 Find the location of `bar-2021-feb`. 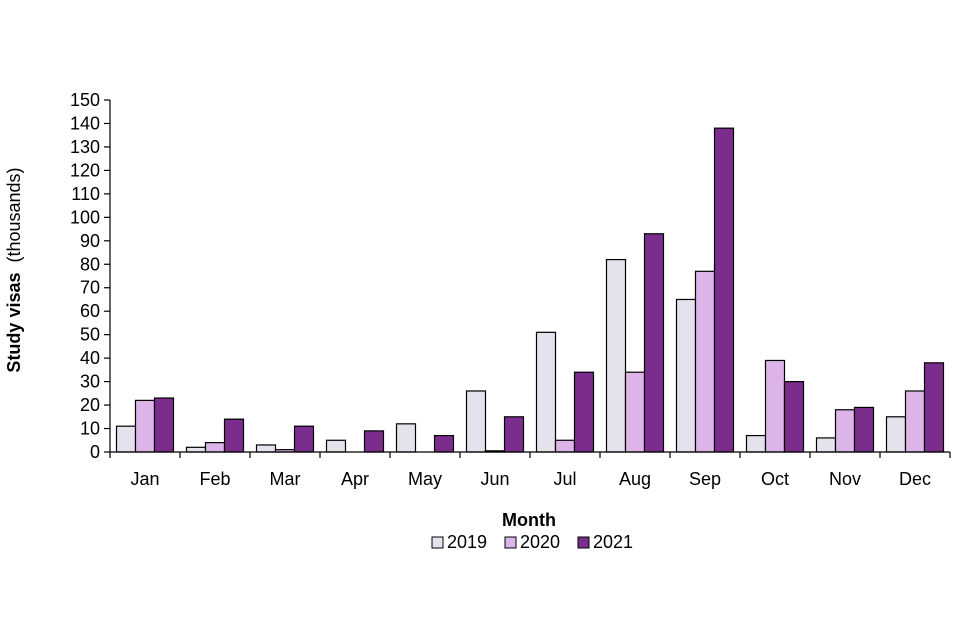

bar-2021-feb is located at coordinates (234, 435).